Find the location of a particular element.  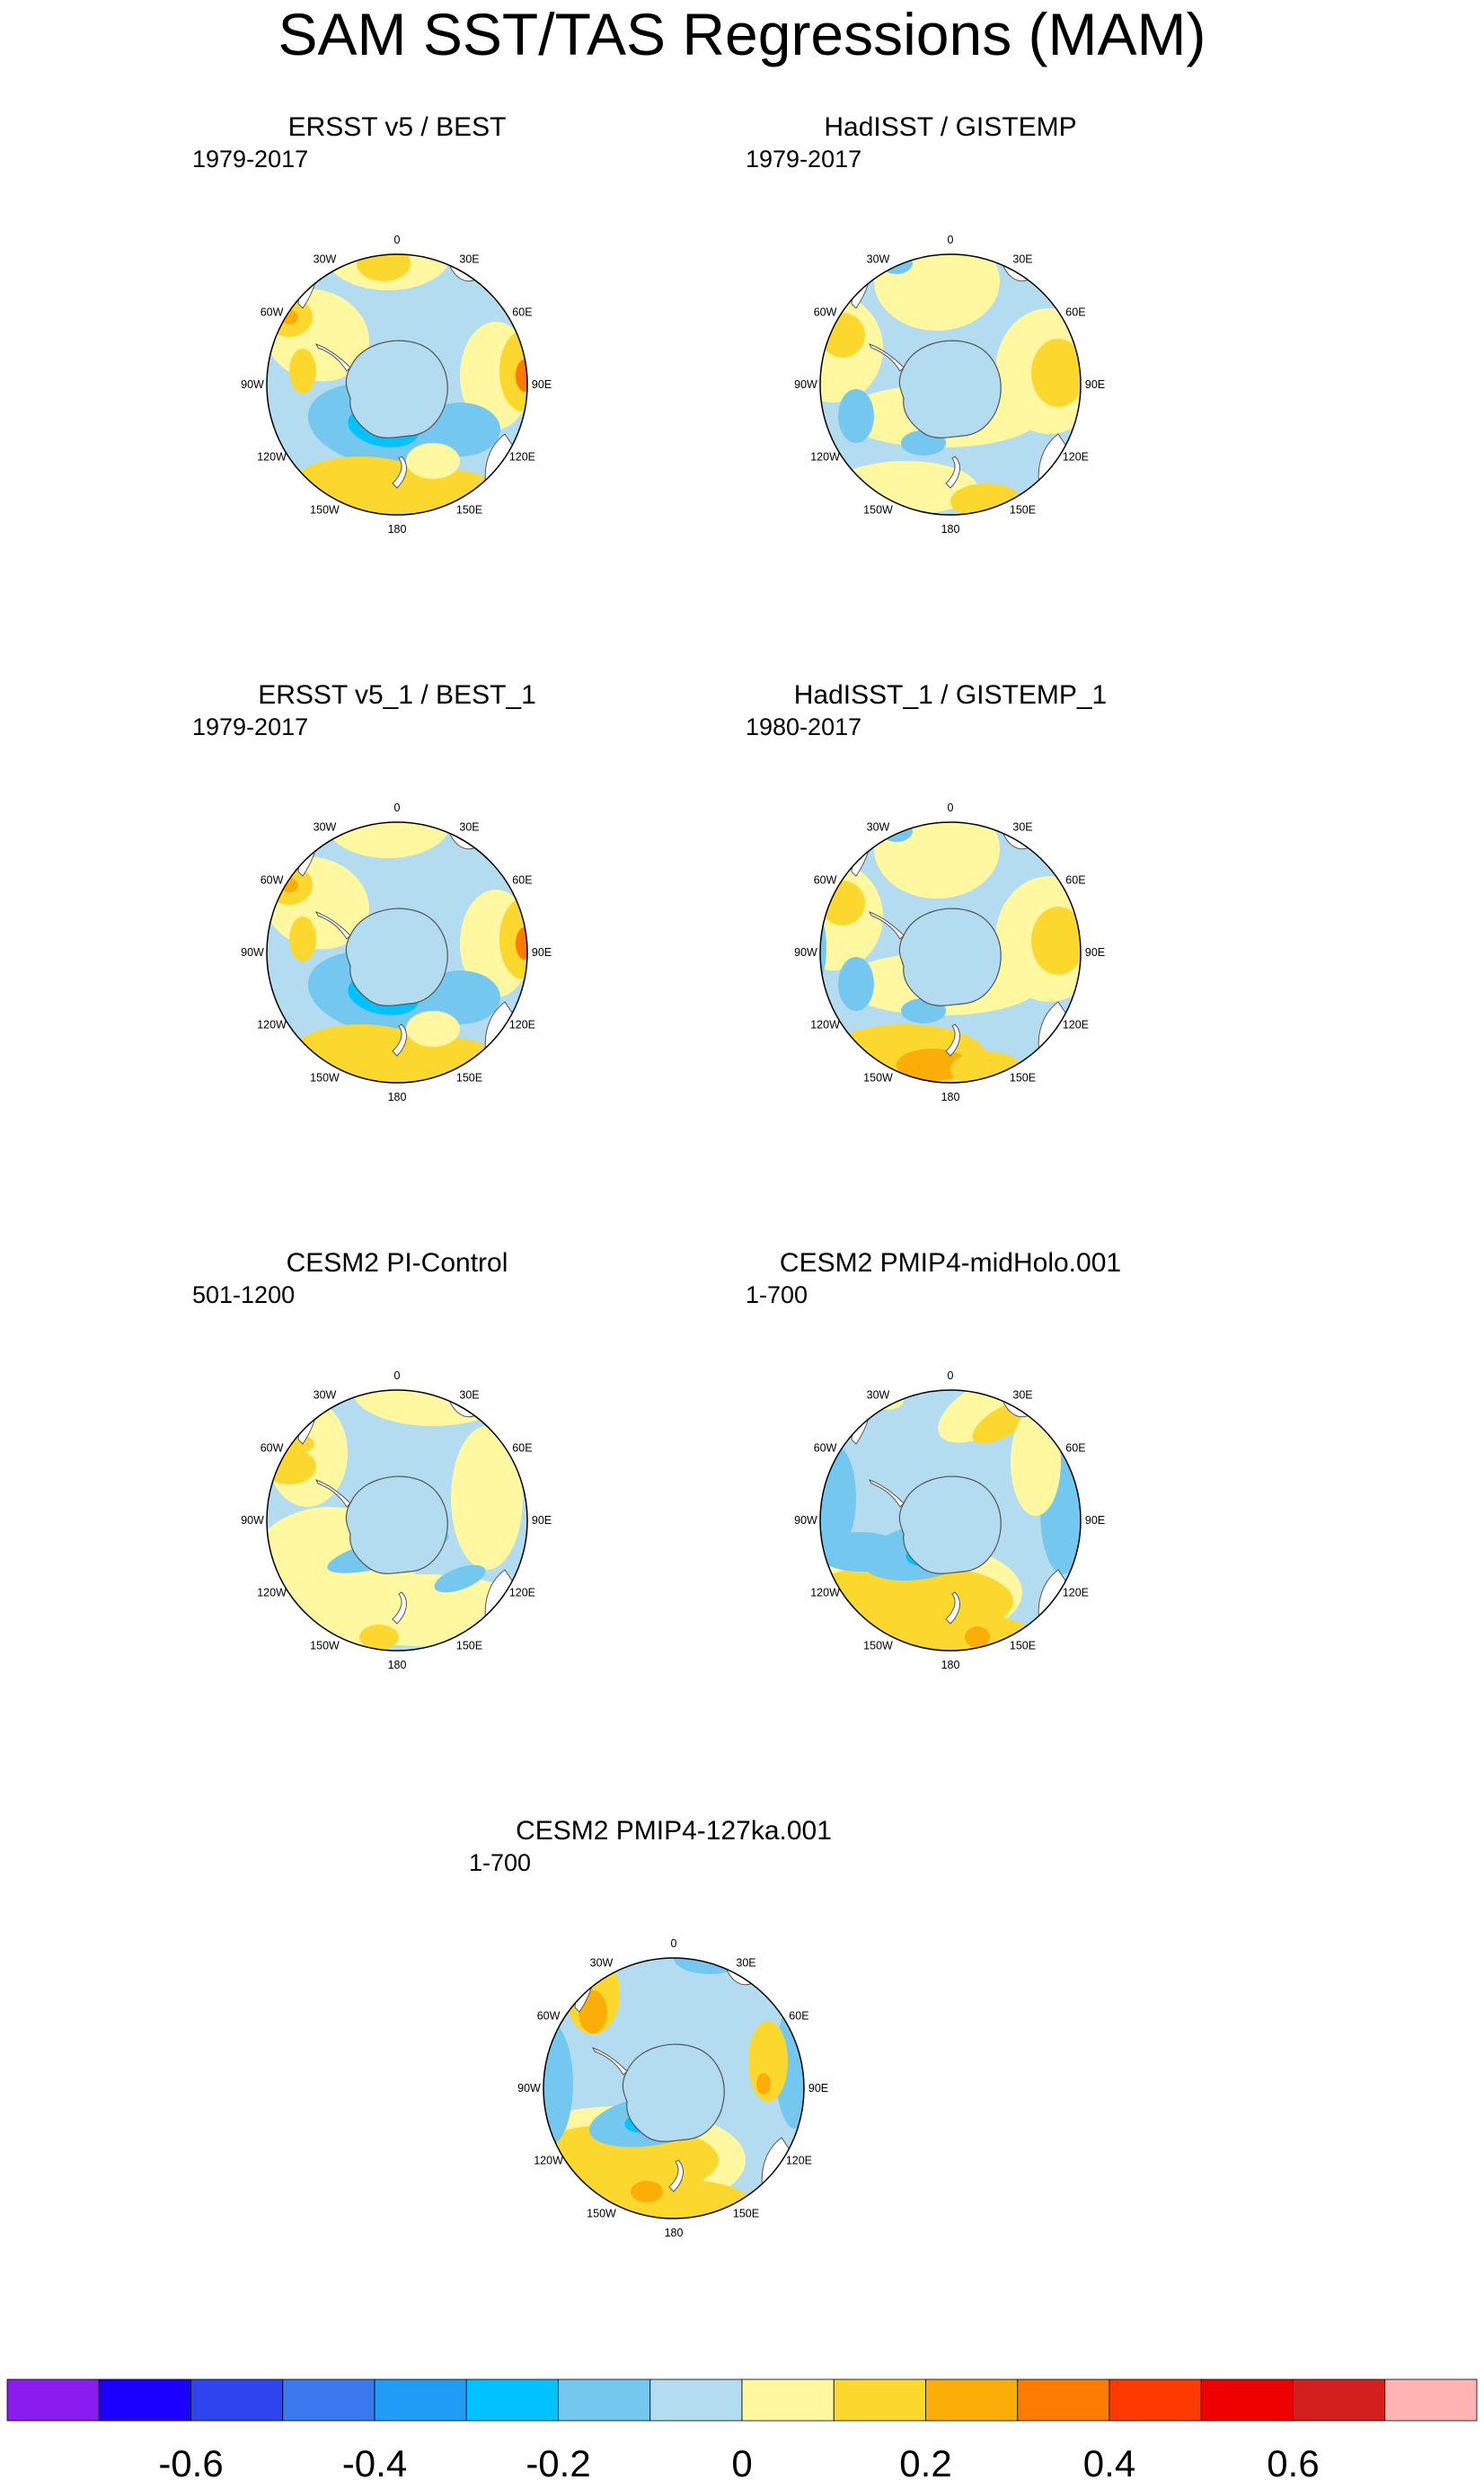

colorbar-tick-label: 0.4 is located at coordinates (1109, 2463).